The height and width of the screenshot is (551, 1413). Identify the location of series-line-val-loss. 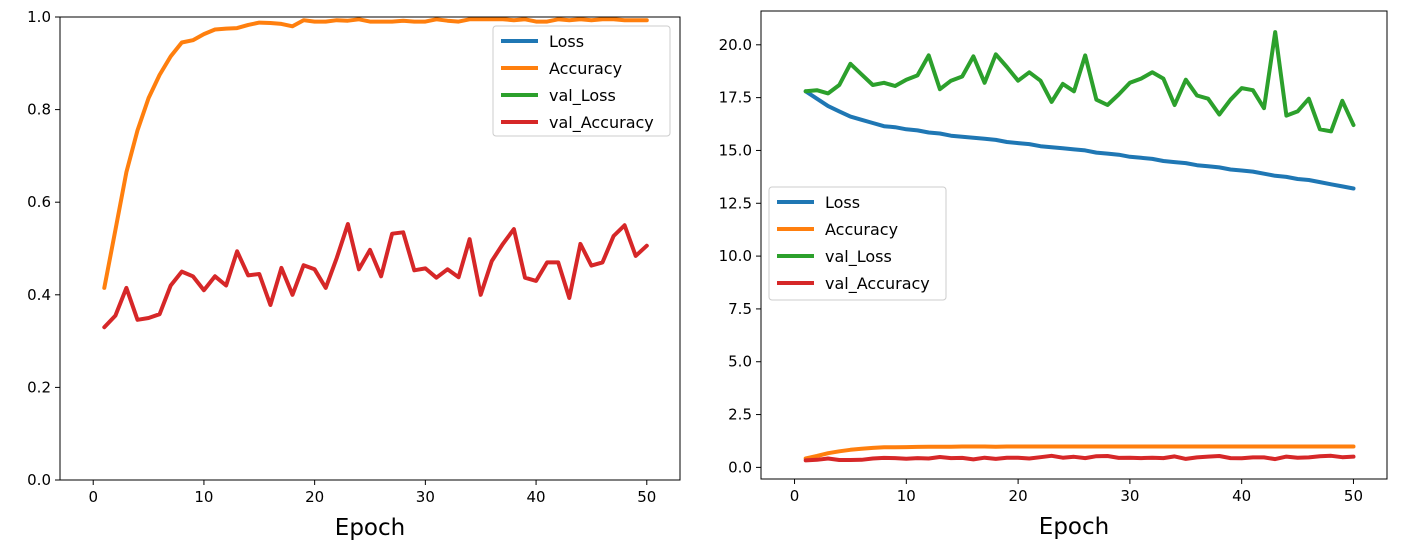
(1079, 82).